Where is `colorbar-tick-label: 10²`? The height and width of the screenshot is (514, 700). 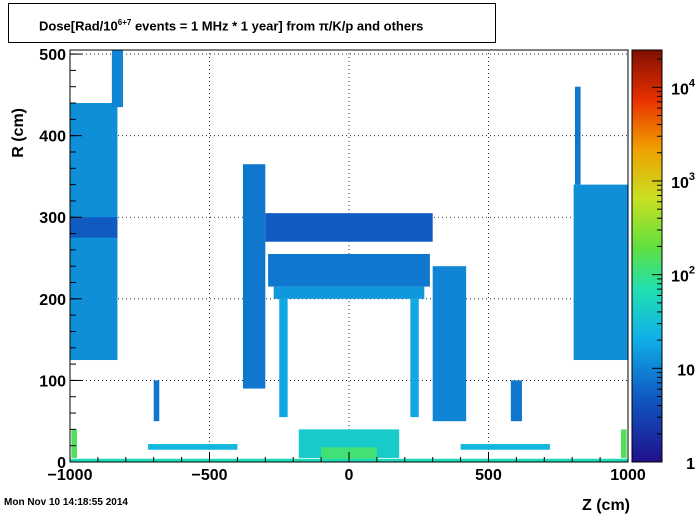 colorbar-tick-label: 10² is located at coordinates (683, 275).